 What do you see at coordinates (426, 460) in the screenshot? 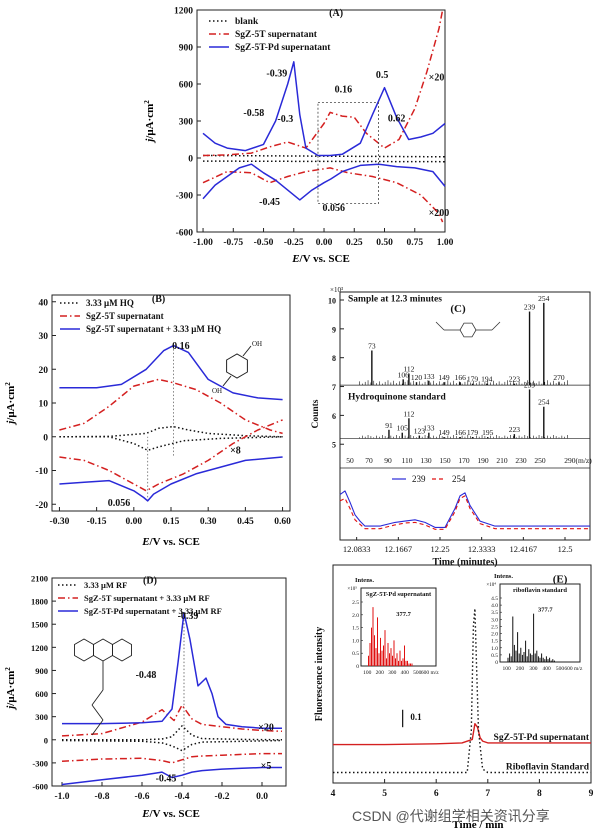
I see `panel-c-mz-label: 130` at bounding box center [426, 460].